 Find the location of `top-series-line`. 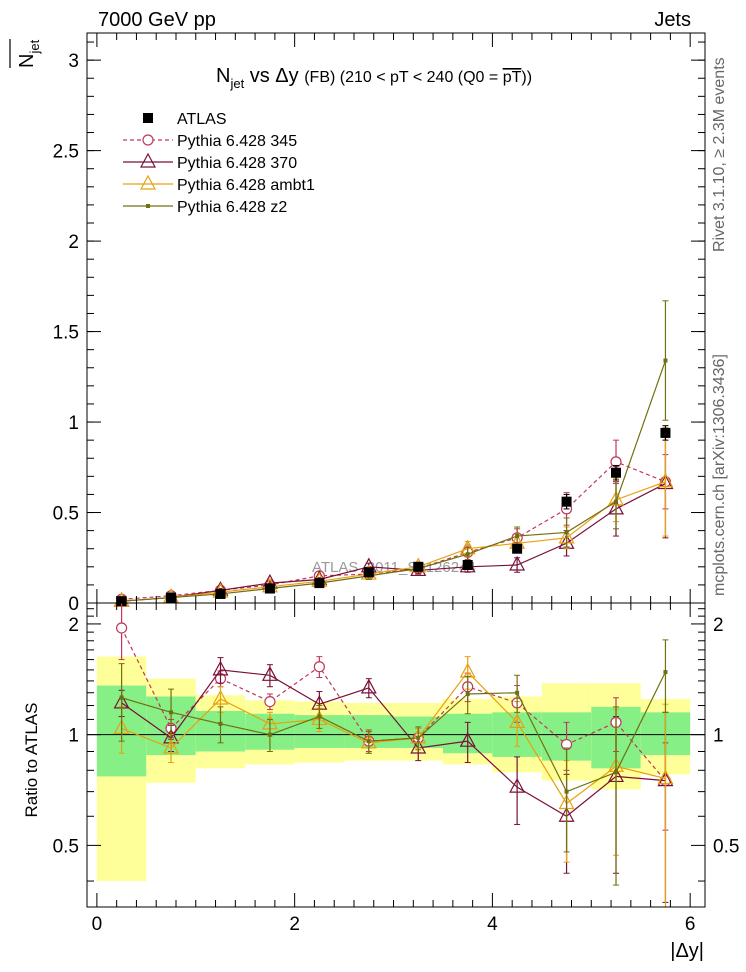

top-series-line is located at coordinates (393, 542).